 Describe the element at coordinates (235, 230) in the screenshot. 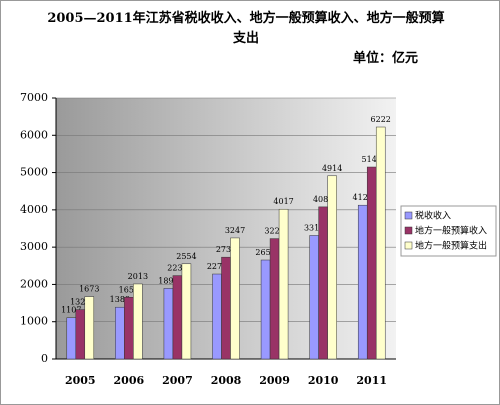

I see `value-label: 3247` at that location.